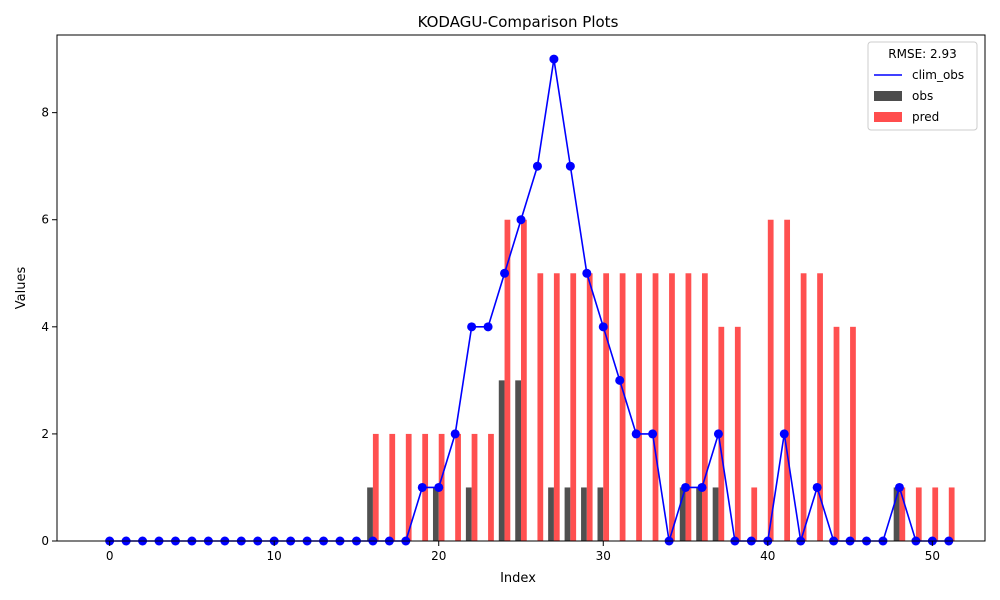  I want to click on legend-swatch-obs, so click(888, 96).